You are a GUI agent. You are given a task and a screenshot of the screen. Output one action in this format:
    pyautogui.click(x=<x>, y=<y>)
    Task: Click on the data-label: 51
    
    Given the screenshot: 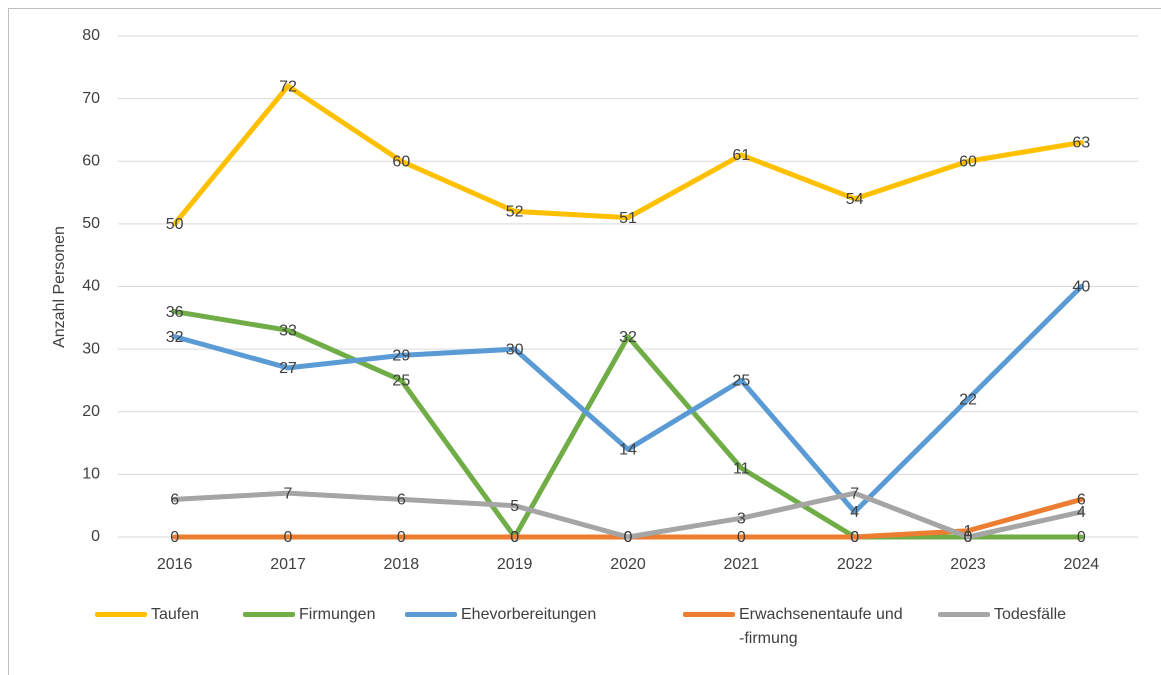 What is the action you would take?
    pyautogui.click(x=628, y=218)
    